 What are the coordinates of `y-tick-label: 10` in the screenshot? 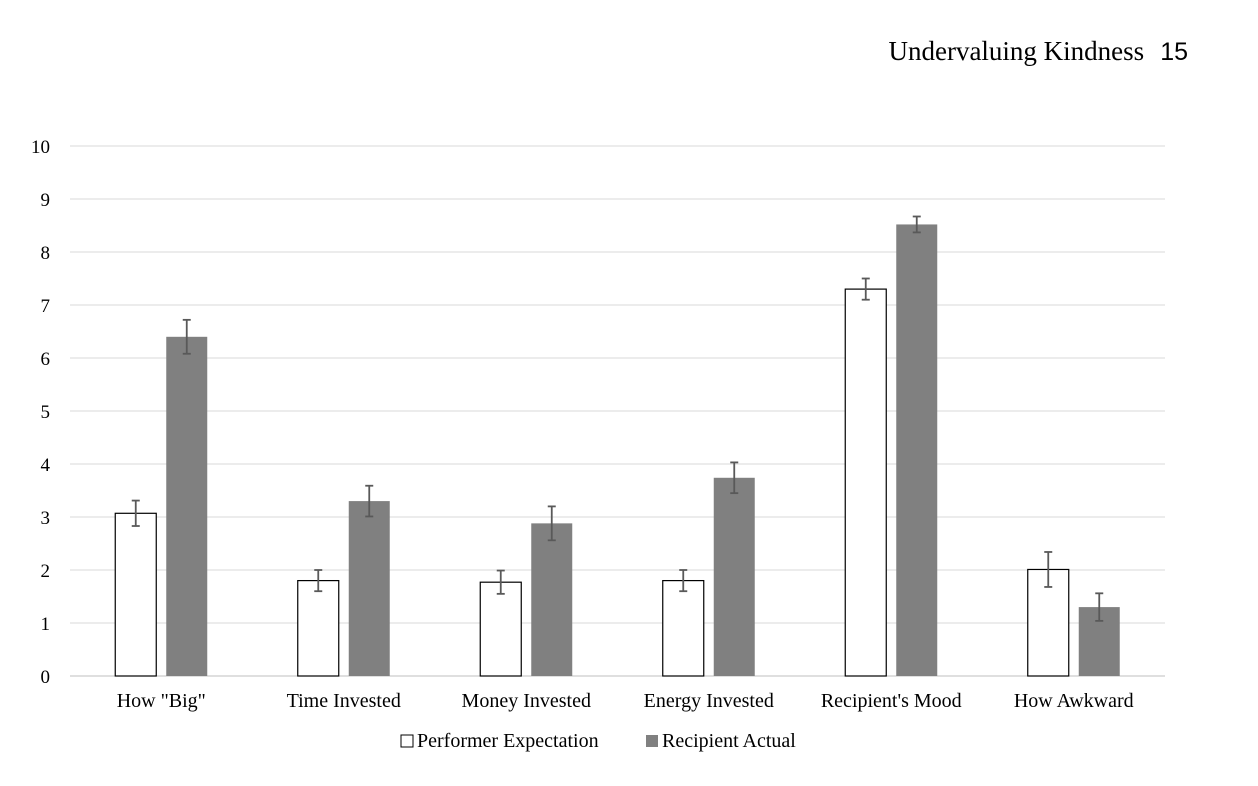 It's located at (40, 147).